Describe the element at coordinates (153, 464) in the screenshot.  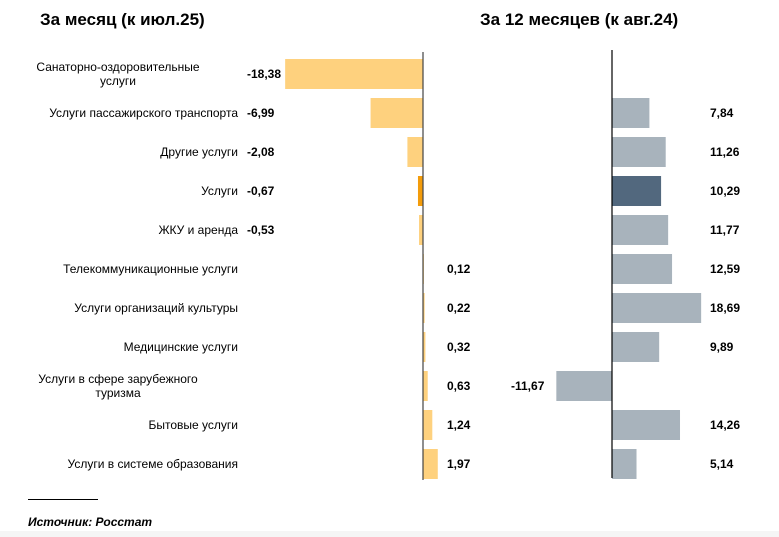
I see `category-label: Услуги в системе образования` at that location.